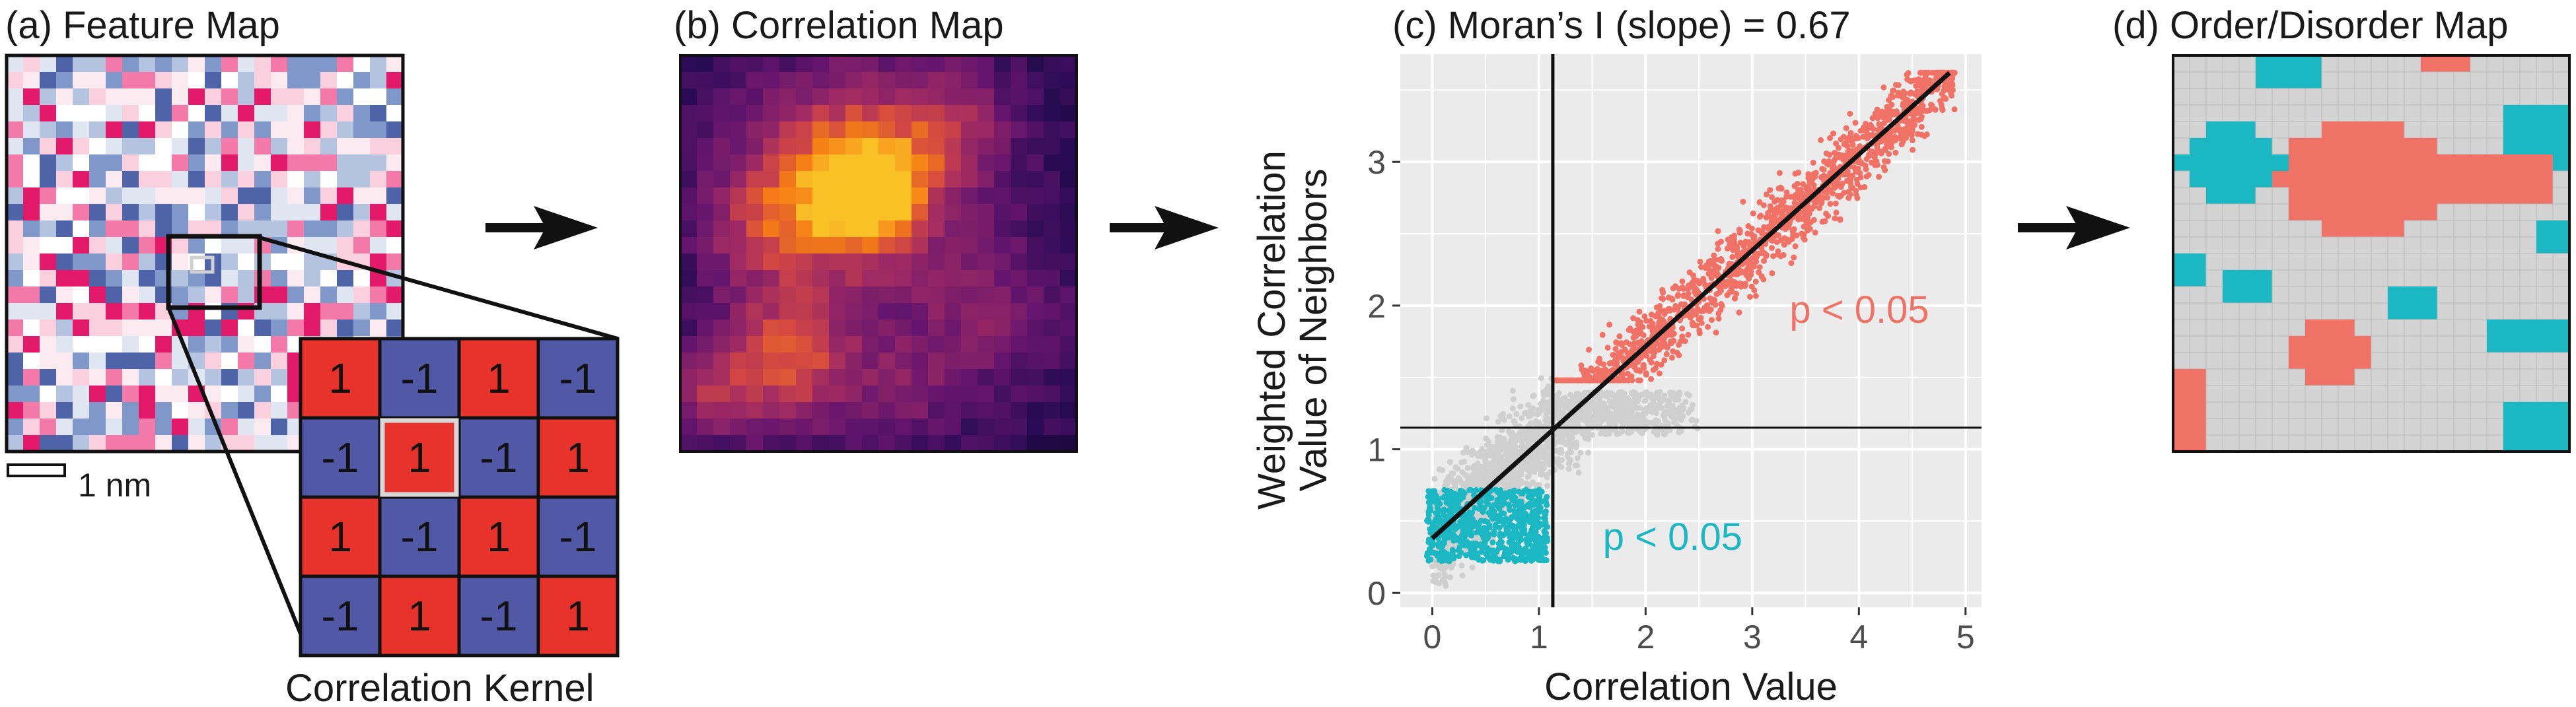 This screenshot has width=2576, height=707. What do you see at coordinates (541, 228) in the screenshot?
I see `arrow-right-icon` at bounding box center [541, 228].